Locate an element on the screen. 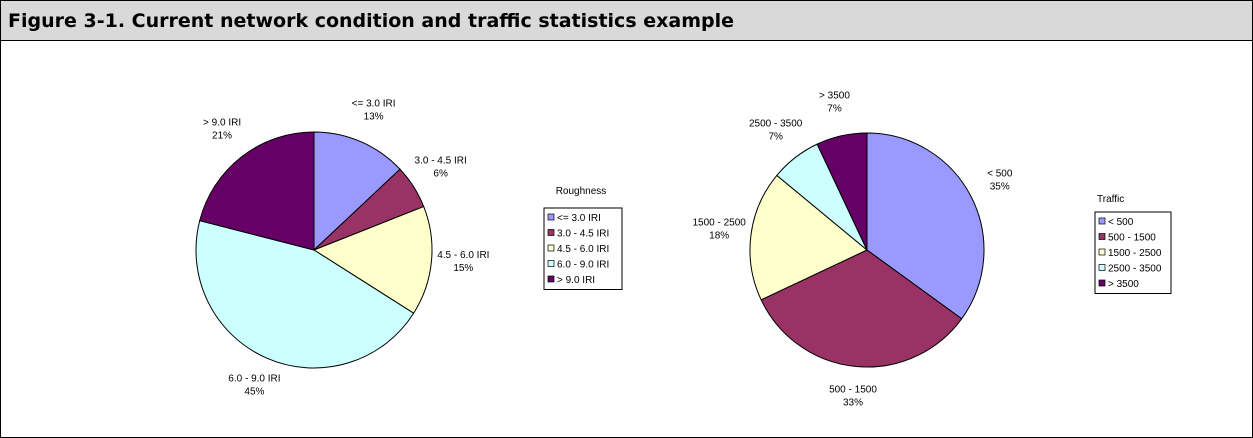 The width and height of the screenshot is (1253, 438). legend-label: > 9.0 IRI is located at coordinates (576, 280).